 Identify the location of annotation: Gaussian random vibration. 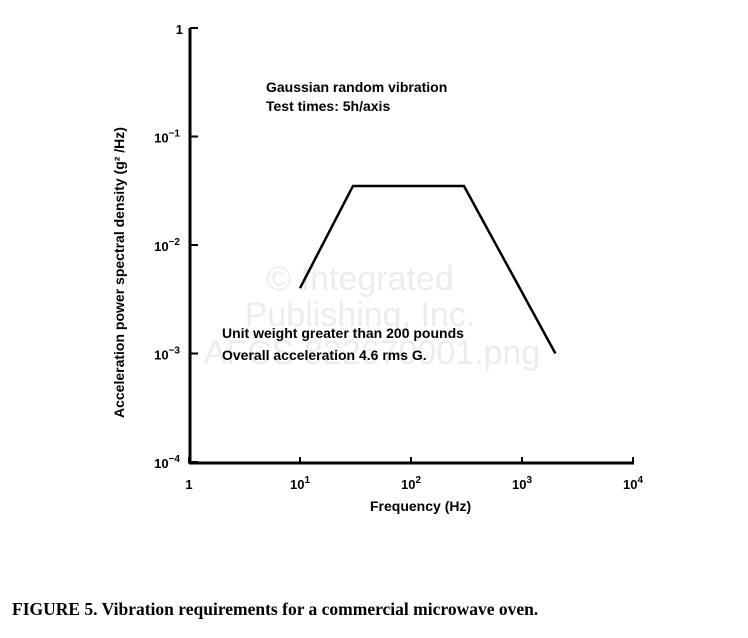
(356, 87).